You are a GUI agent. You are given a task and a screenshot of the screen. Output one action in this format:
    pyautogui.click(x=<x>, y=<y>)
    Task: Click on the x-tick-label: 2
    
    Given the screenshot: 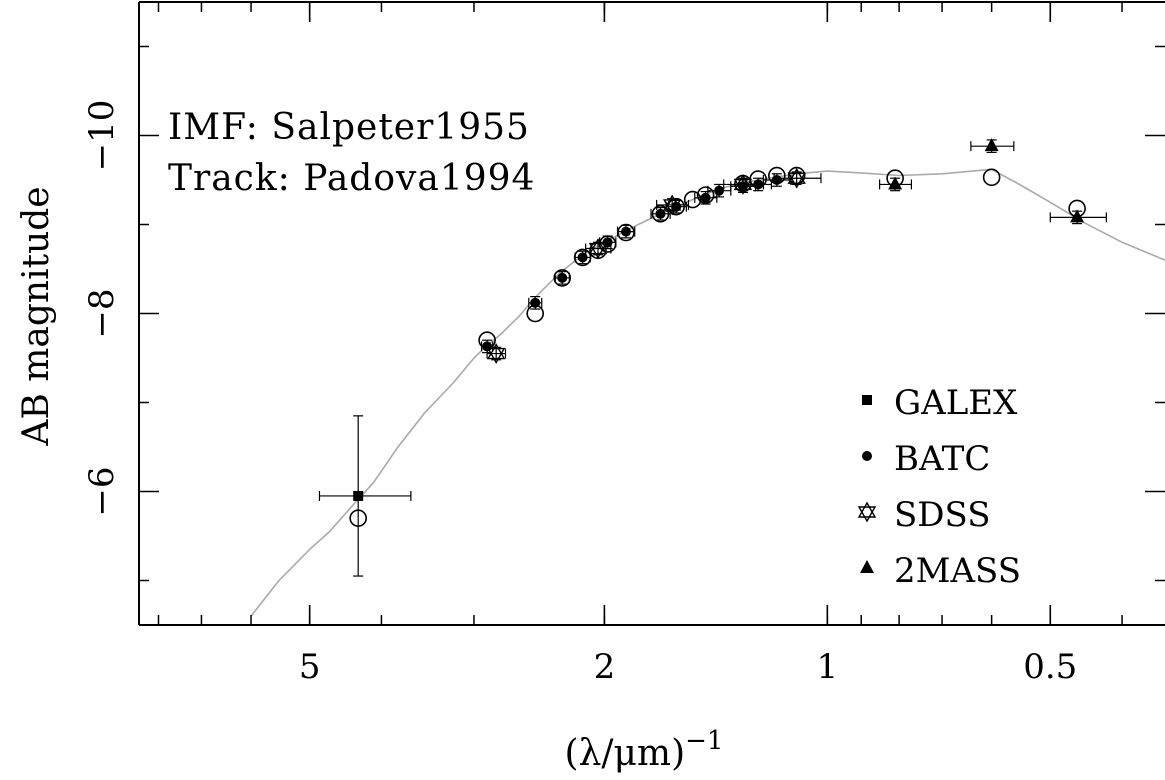 What is the action you would take?
    pyautogui.click(x=605, y=667)
    